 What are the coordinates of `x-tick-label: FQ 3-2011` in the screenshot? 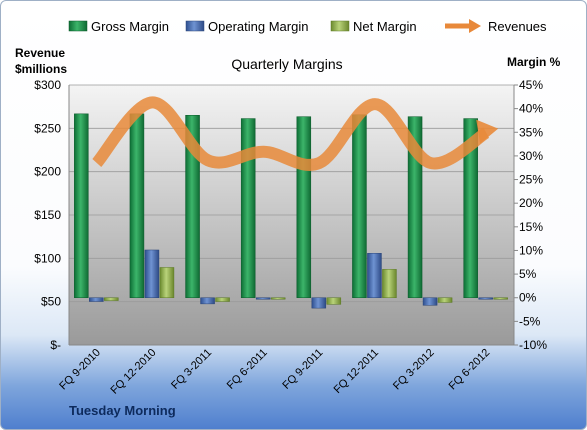 It's located at (191, 369).